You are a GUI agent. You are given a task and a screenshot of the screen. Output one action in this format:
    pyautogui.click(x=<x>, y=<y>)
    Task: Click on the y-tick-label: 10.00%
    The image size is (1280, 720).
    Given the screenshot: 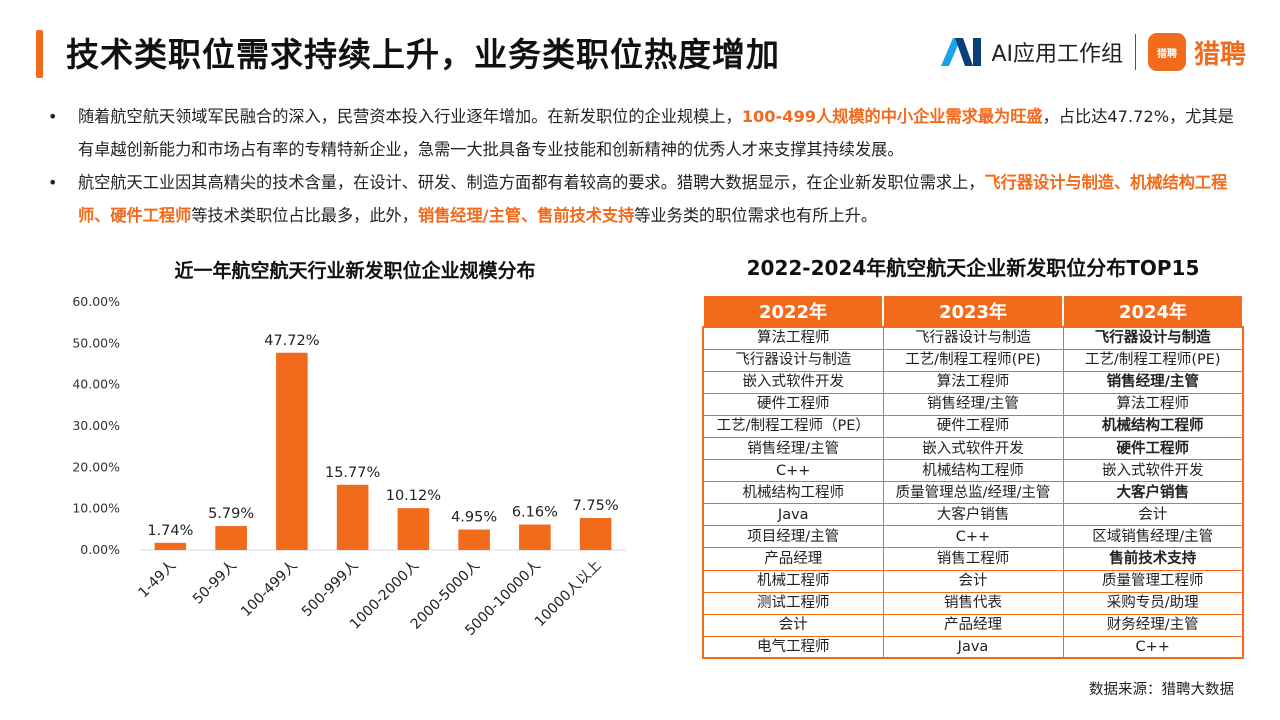 What is the action you would take?
    pyautogui.click(x=96, y=508)
    